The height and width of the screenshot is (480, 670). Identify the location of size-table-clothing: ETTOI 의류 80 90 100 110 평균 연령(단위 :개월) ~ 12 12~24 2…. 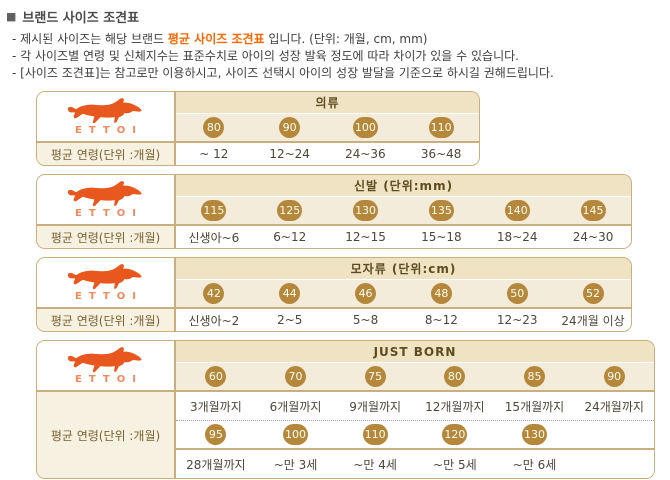
(258, 128).